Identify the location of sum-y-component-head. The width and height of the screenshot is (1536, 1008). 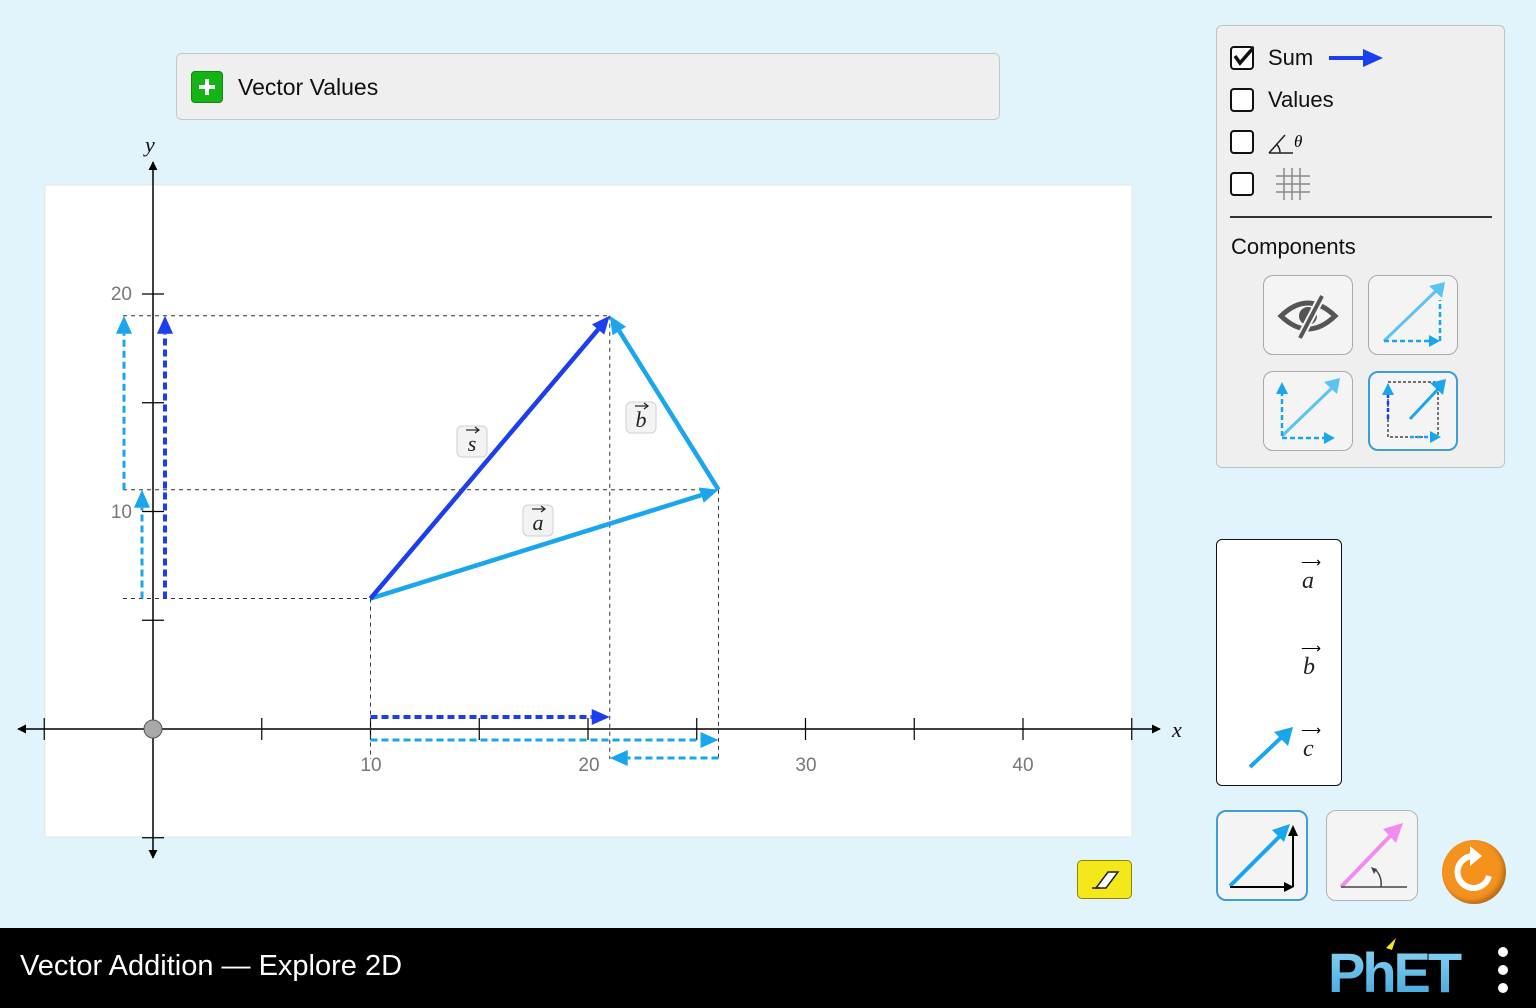
(165, 324).